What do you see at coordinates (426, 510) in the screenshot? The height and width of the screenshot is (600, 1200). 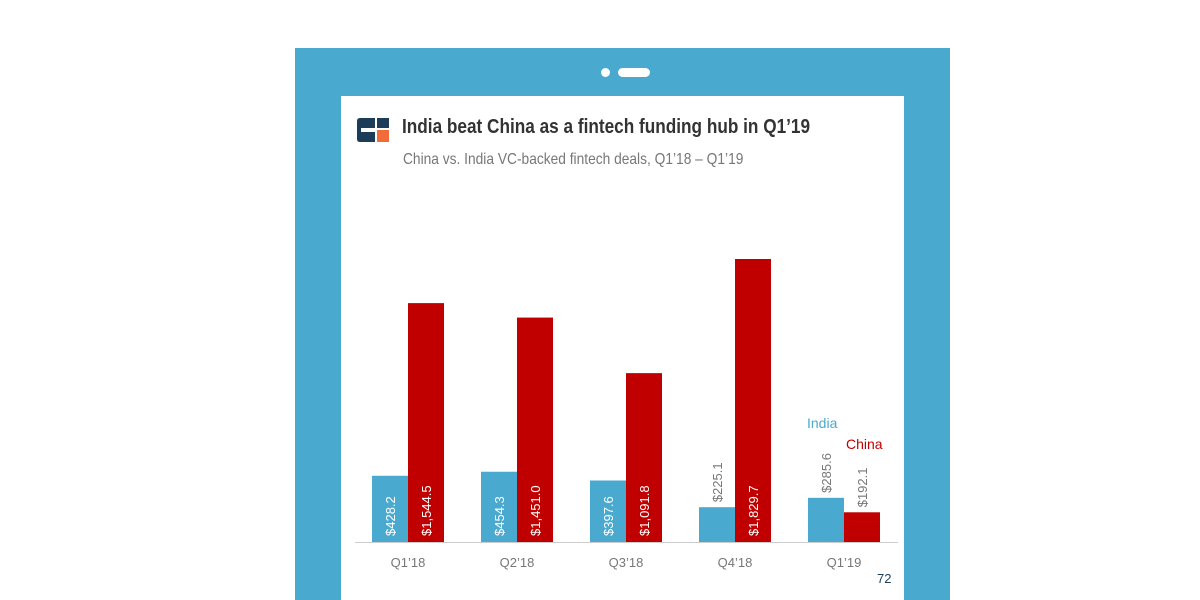 I see `data-label-china-0: $1,544.5` at bounding box center [426, 510].